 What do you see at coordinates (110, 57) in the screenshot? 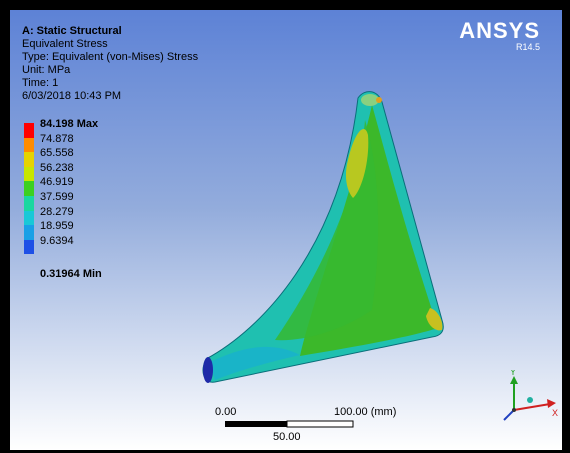
I see `result-type: Type: Equivalent (von-Mises) Stress` at bounding box center [110, 57].